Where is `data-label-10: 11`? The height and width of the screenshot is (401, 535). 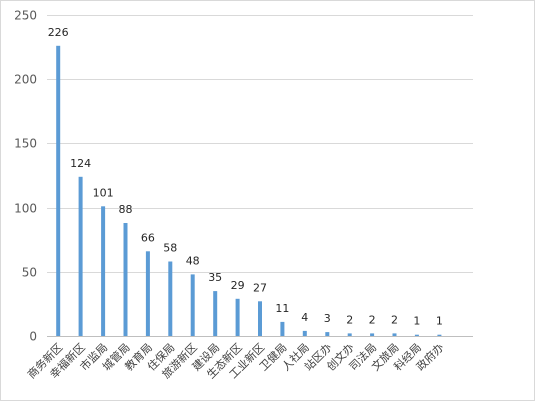 data-label-10: 11 is located at coordinates (282, 308).